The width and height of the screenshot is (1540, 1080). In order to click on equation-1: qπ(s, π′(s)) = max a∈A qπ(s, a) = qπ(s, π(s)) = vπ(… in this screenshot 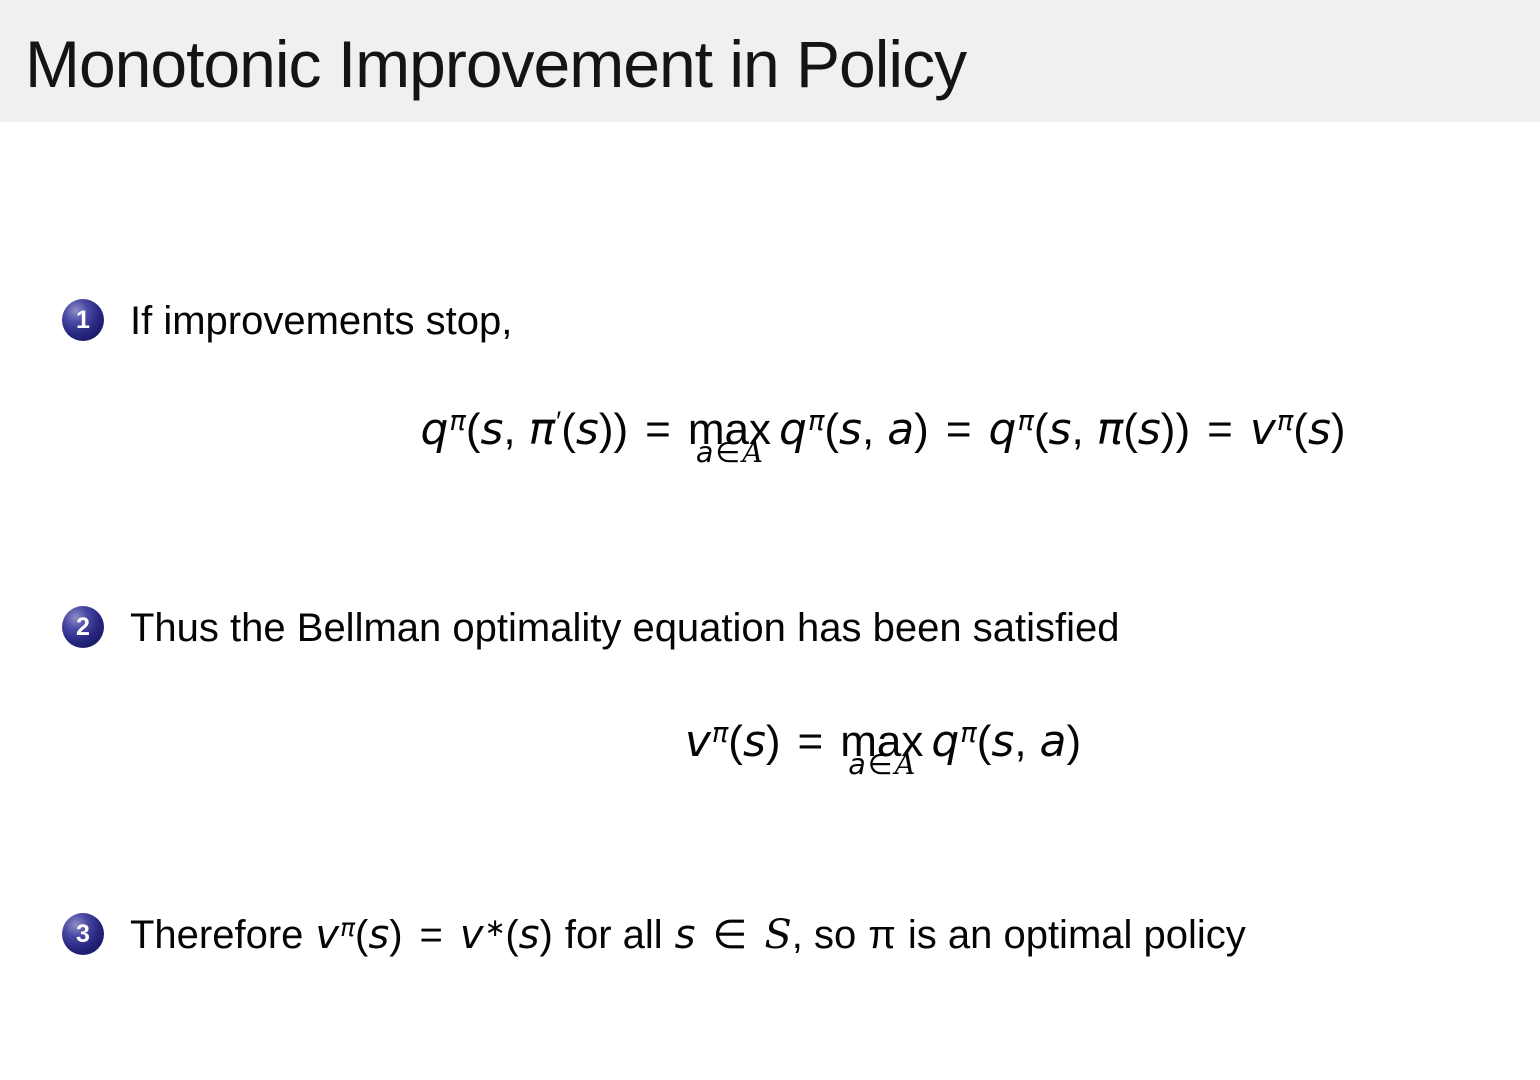, I will do `click(770, 436)`.